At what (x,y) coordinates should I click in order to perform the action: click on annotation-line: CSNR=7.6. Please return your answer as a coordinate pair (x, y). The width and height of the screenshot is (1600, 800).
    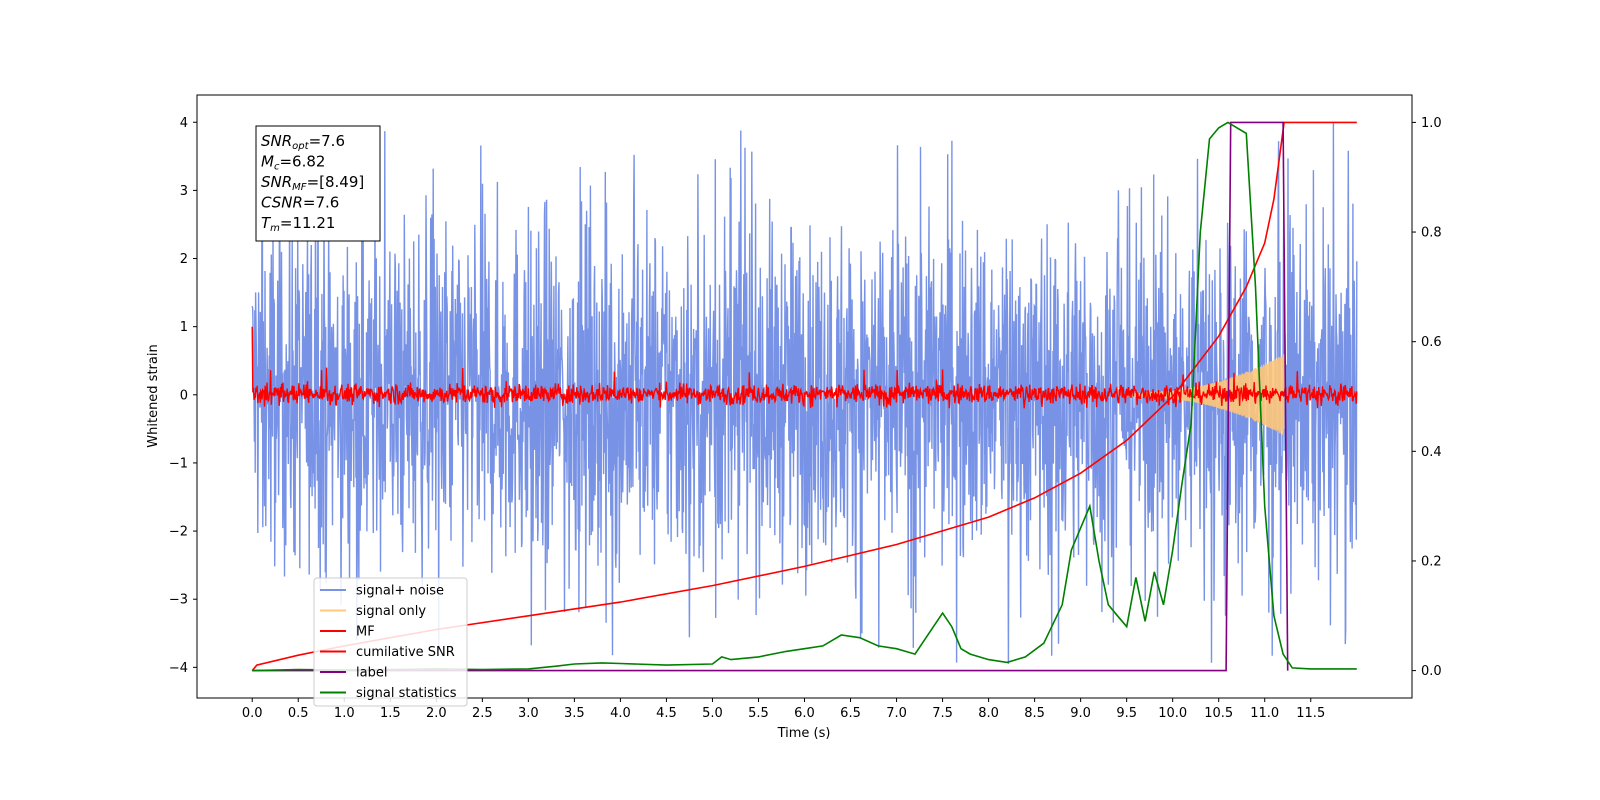
    Looking at the image, I should click on (300, 203).